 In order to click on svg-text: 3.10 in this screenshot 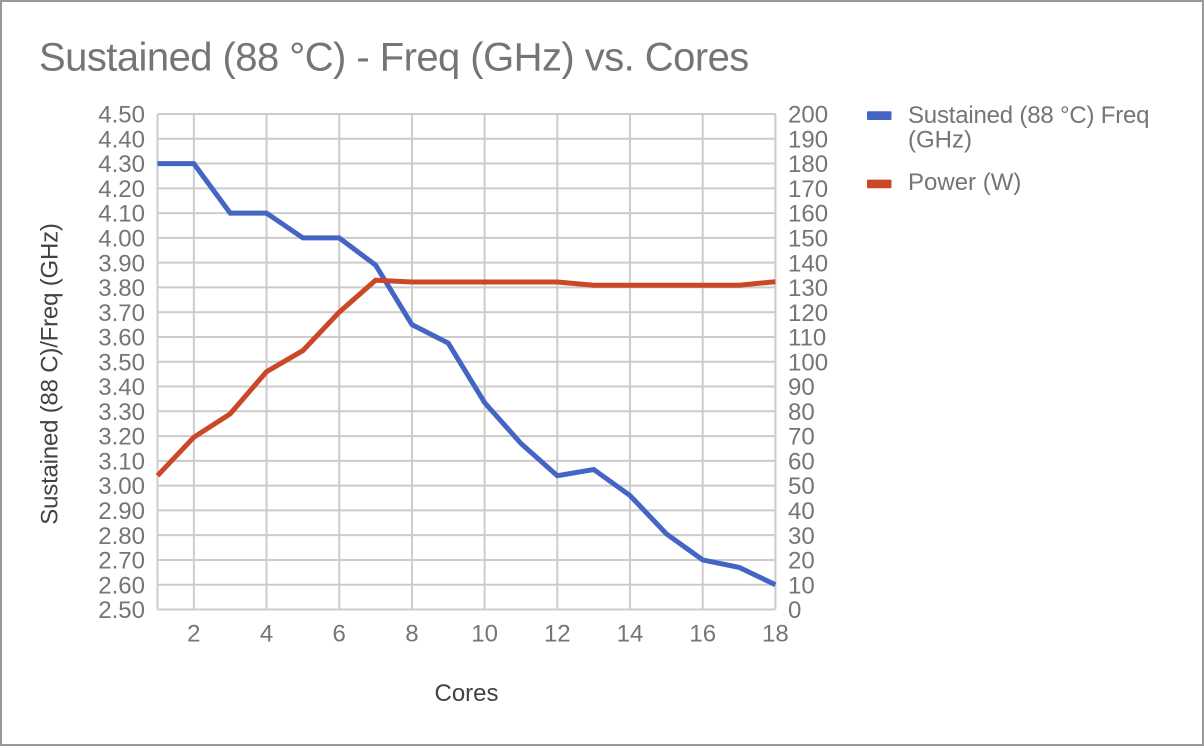, I will do `click(121, 461)`.